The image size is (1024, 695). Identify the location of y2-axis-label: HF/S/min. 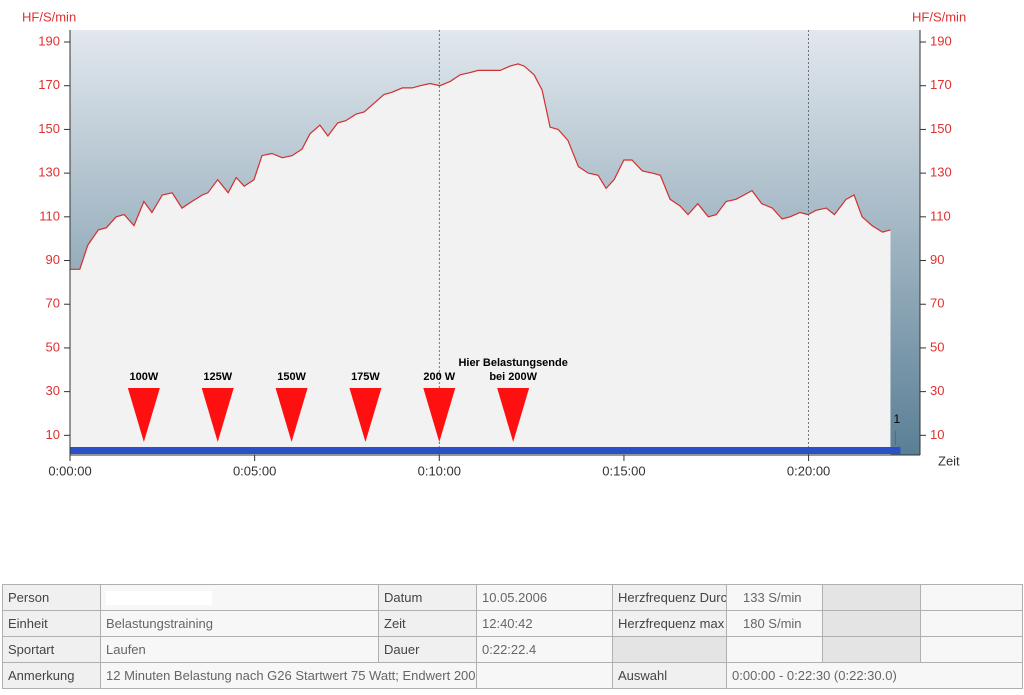
(939, 16).